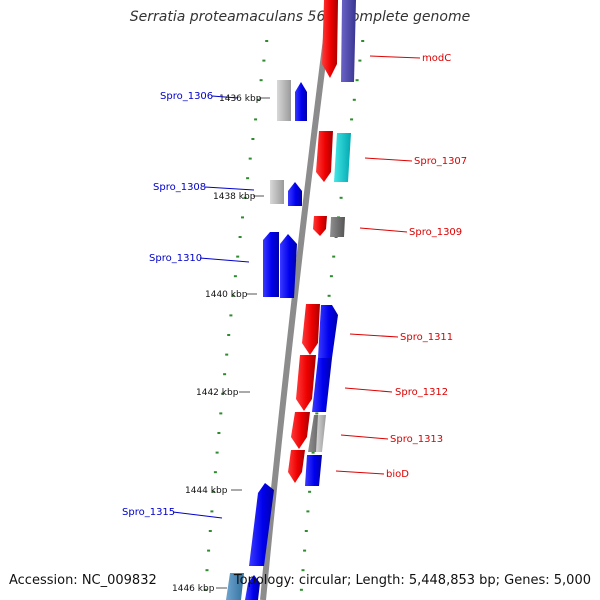 The width and height of the screenshot is (600, 600). What do you see at coordinates (186, 96) in the screenshot?
I see `gene-label: Spro_1306` at bounding box center [186, 96].